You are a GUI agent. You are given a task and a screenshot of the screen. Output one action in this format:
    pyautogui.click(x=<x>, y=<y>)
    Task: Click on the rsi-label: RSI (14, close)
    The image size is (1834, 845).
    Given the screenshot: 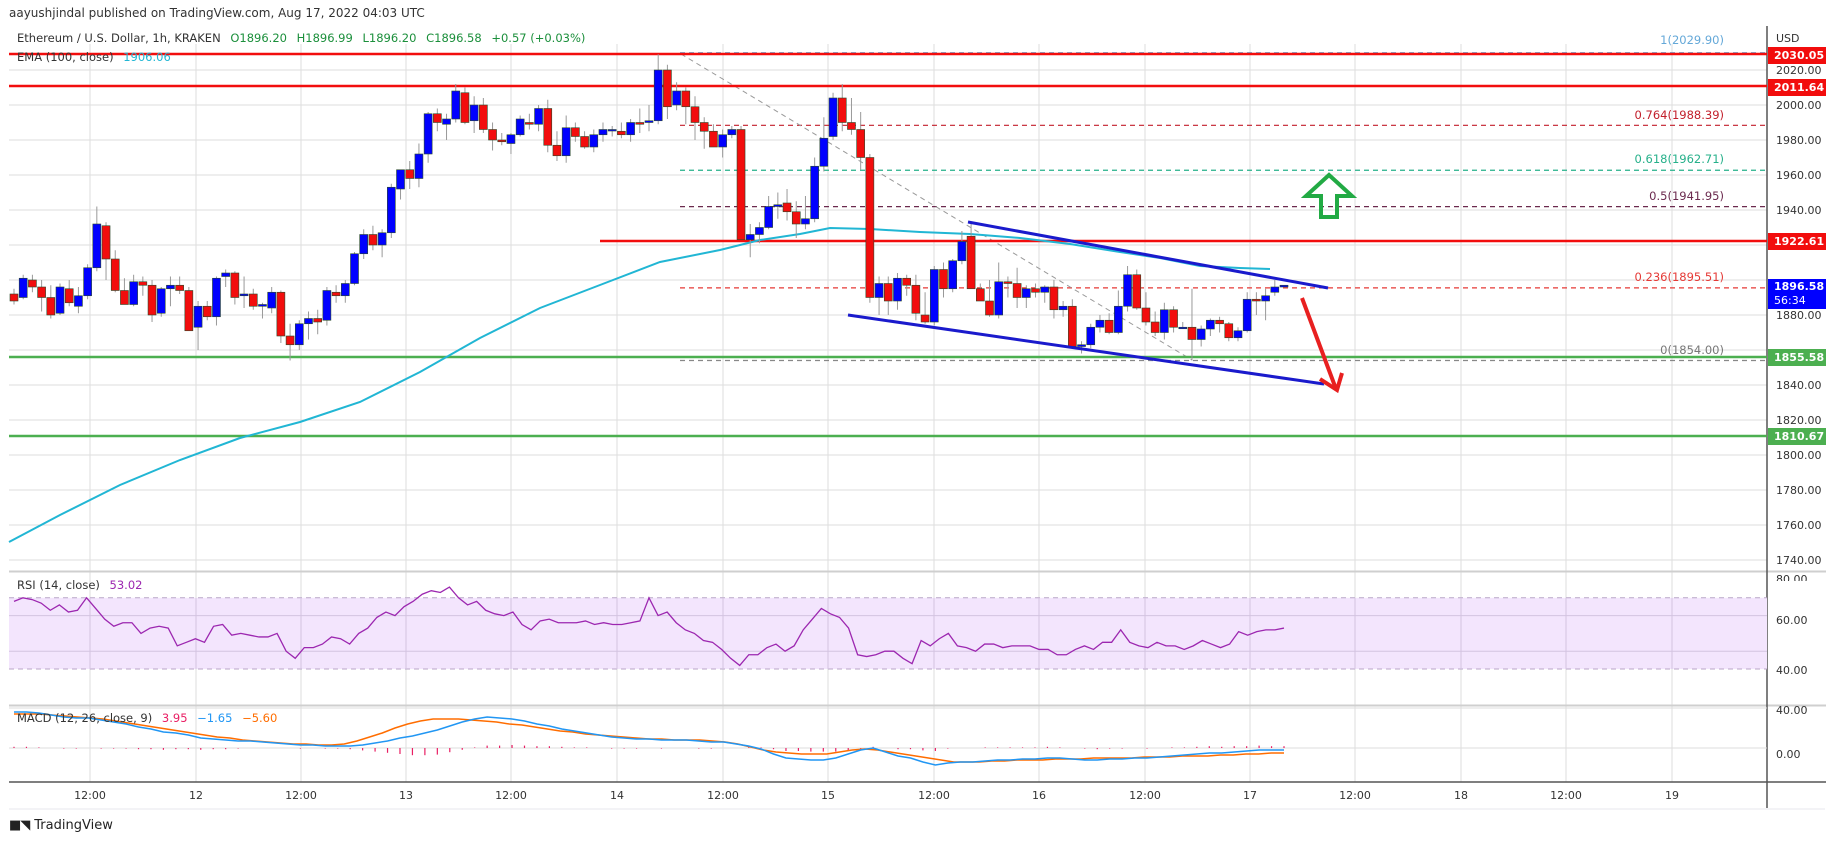 What is the action you would take?
    pyautogui.click(x=58, y=585)
    